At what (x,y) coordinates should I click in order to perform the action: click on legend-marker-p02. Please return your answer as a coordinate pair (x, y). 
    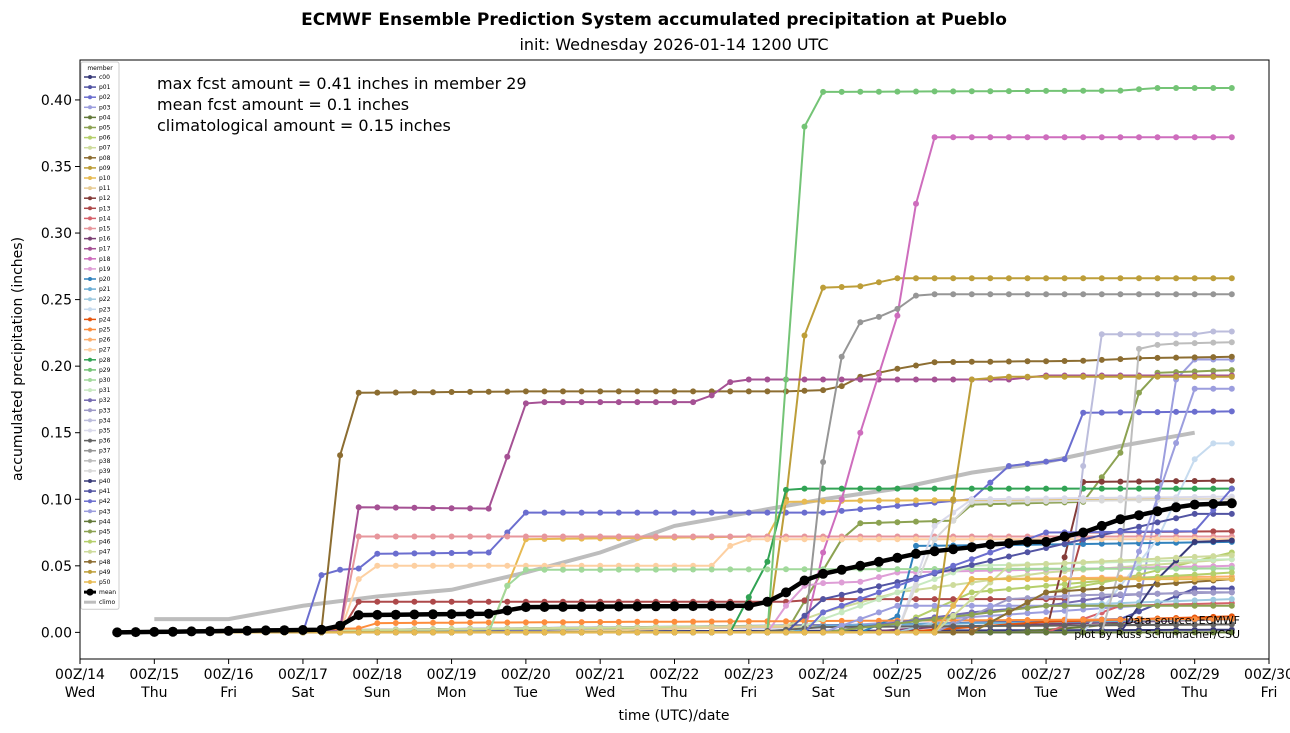
    Looking at the image, I should click on (90, 97).